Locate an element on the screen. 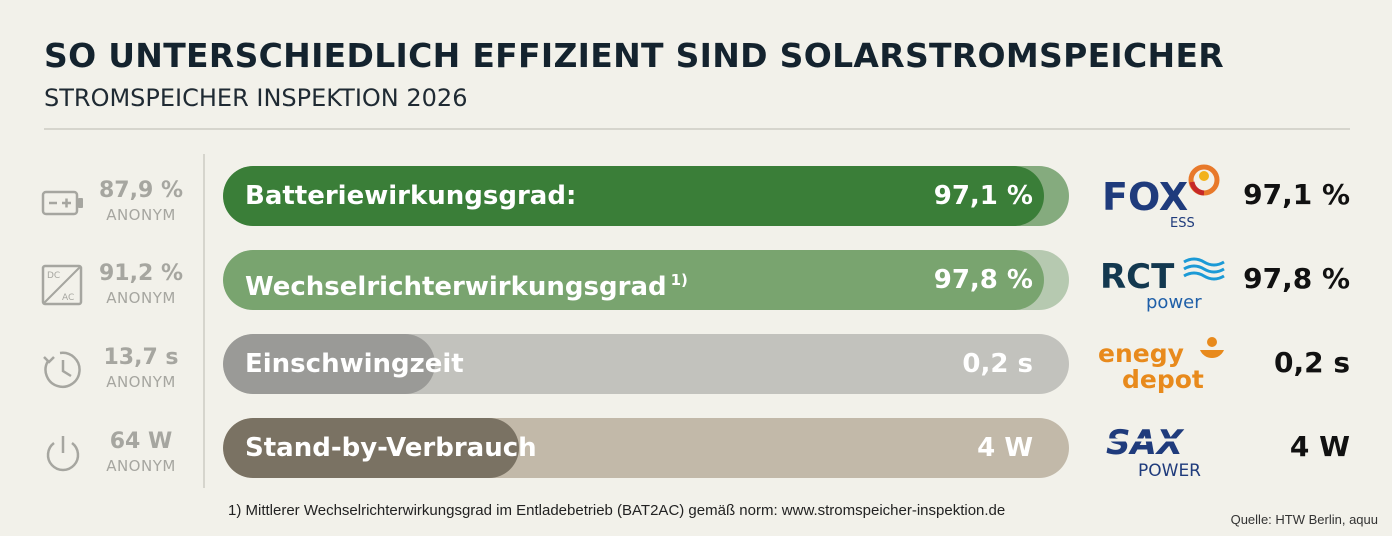 Image resolution: width=1392 pixels, height=536 pixels. worst-value-standby: 64 W ANONYM is located at coordinates (115, 458).